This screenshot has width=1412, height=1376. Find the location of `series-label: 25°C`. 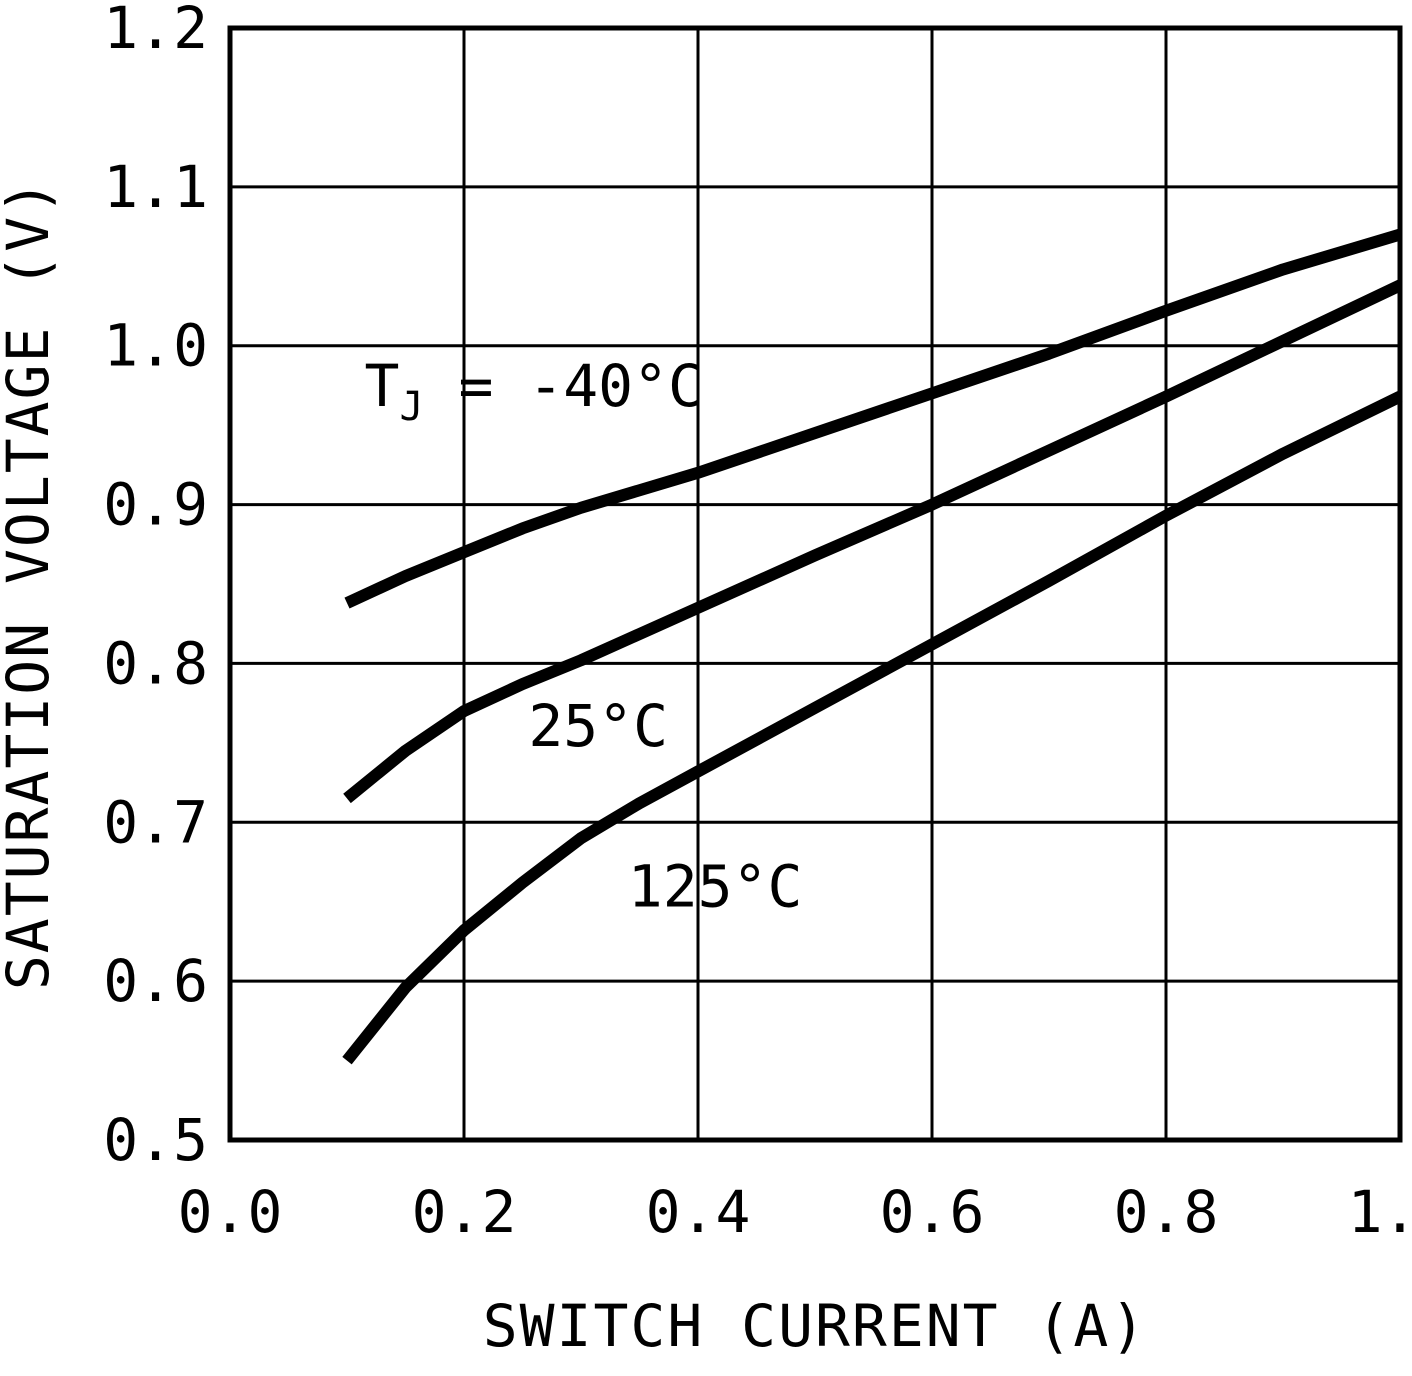

series-label: 25°C is located at coordinates (598, 726).